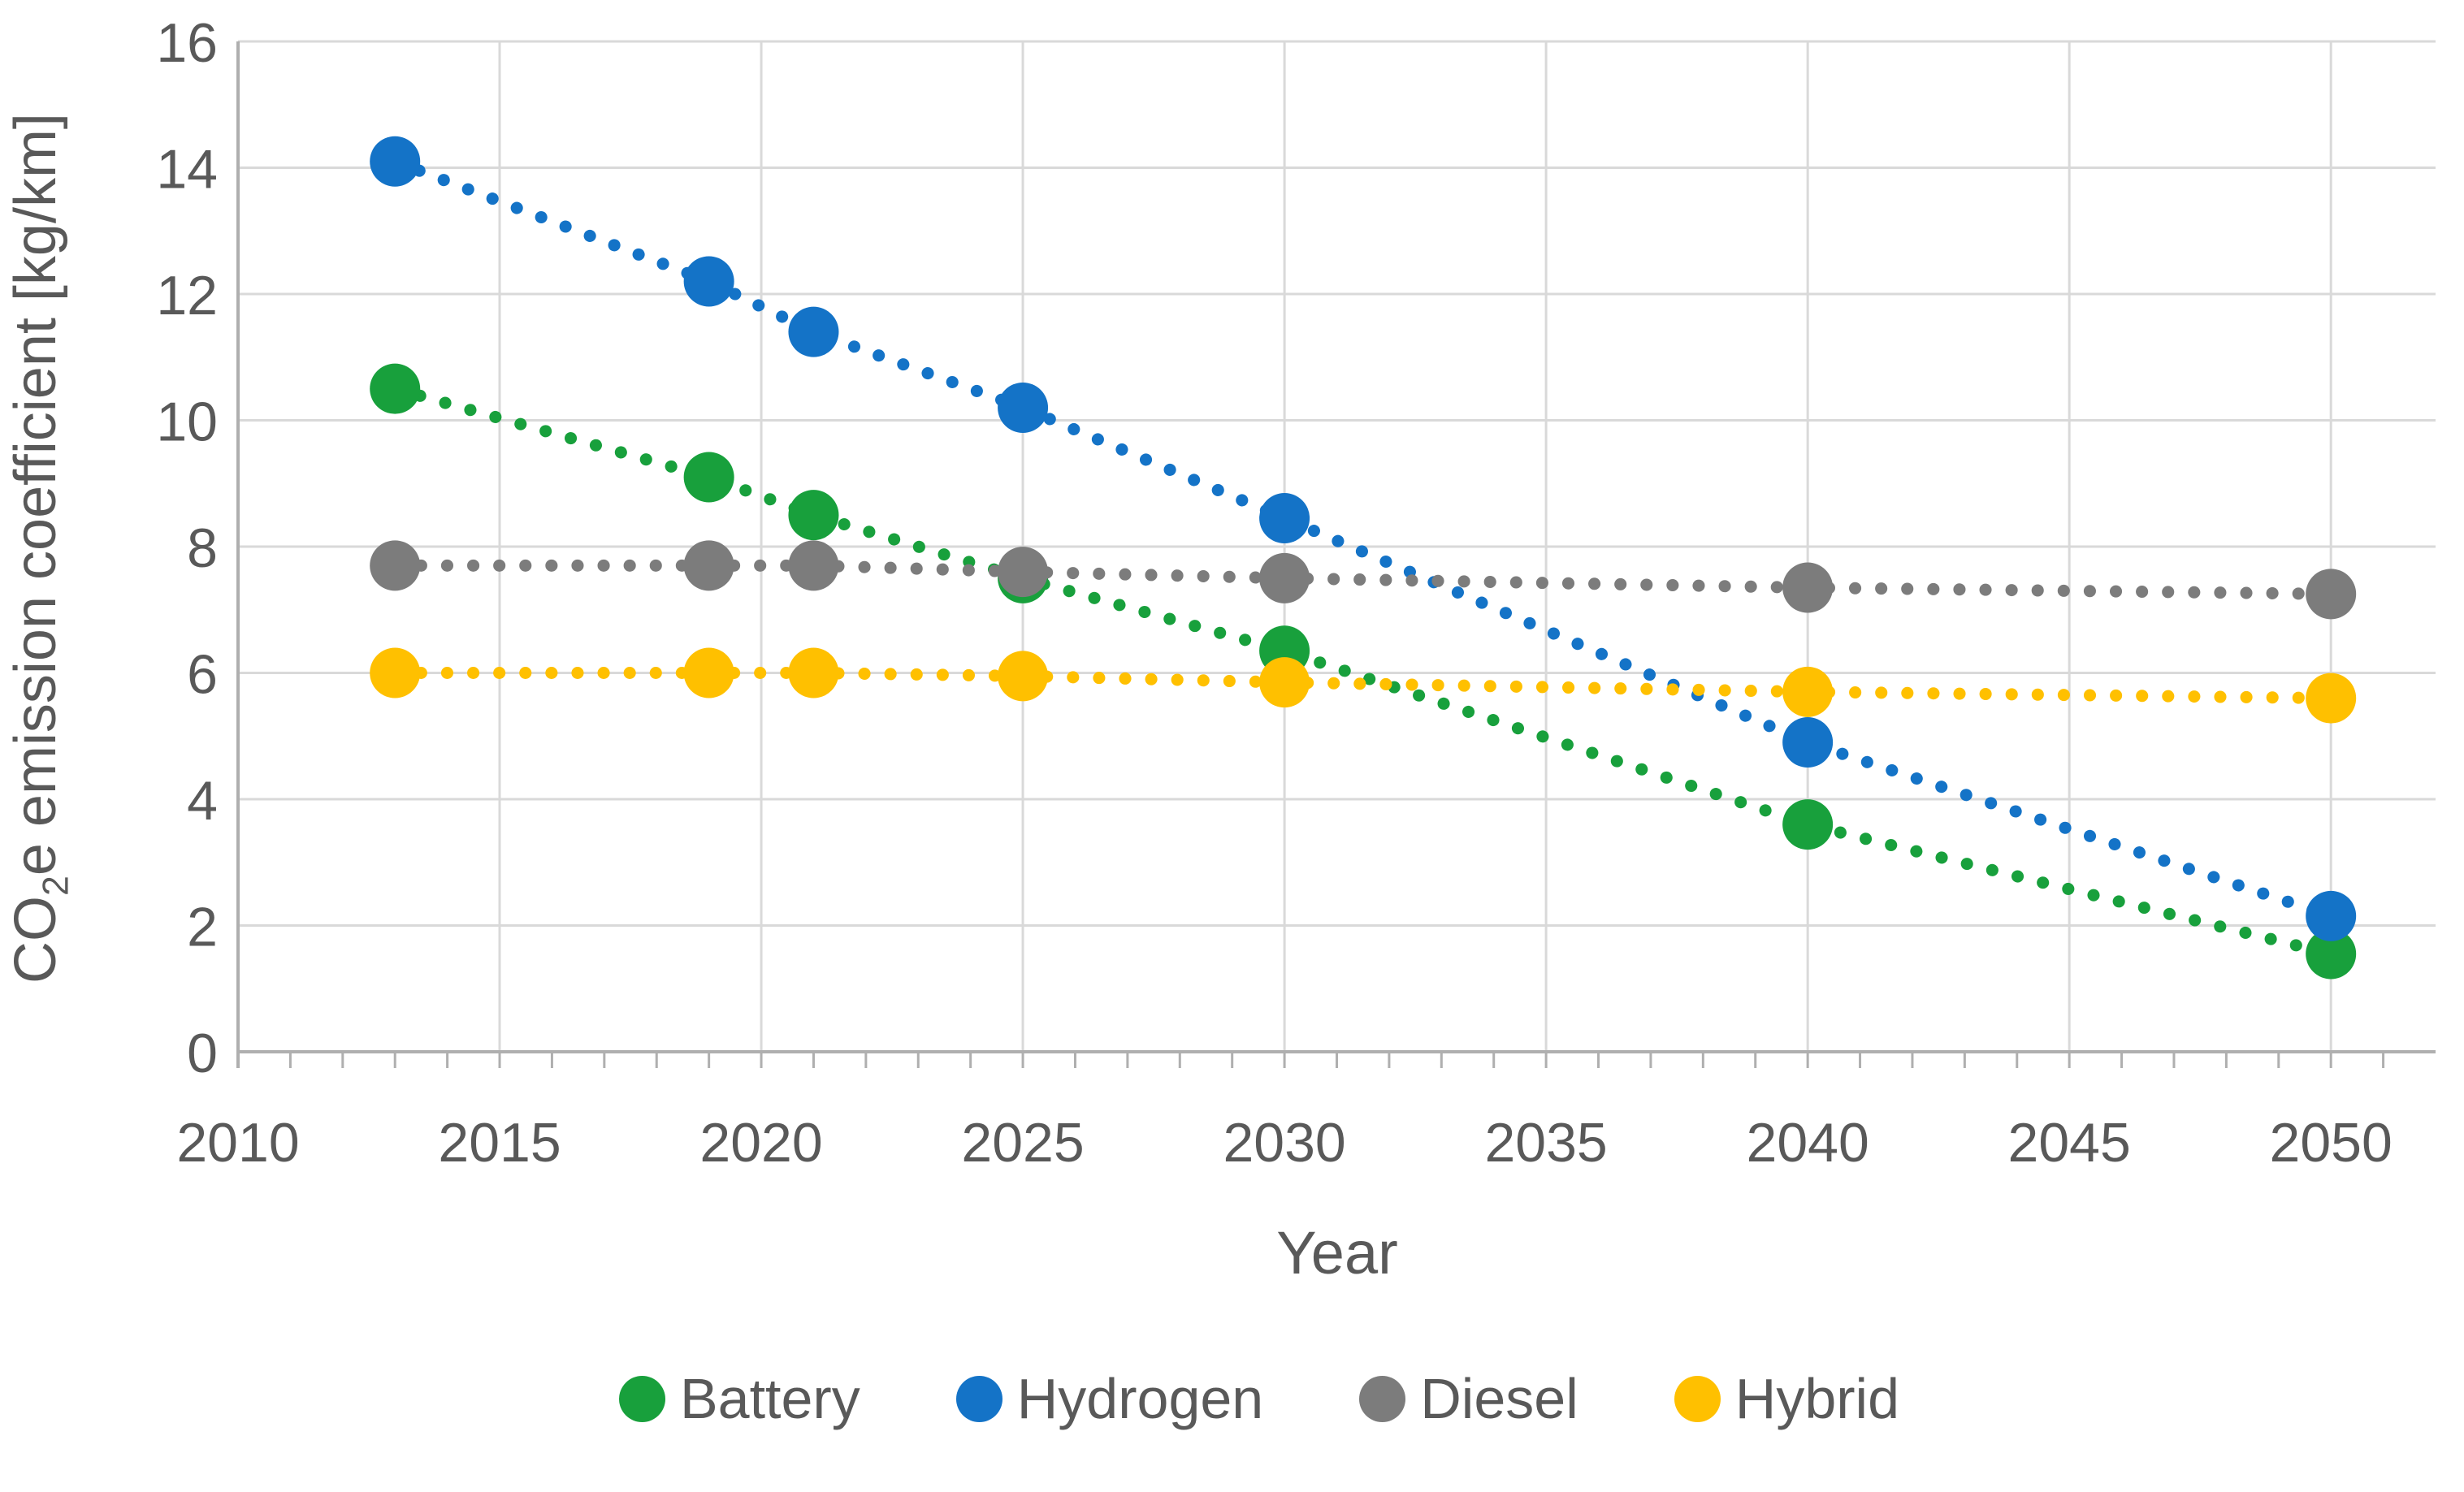 The image size is (2464, 1492). What do you see at coordinates (2331, 698) in the screenshot?
I see `data-point-hybrid-2050` at bounding box center [2331, 698].